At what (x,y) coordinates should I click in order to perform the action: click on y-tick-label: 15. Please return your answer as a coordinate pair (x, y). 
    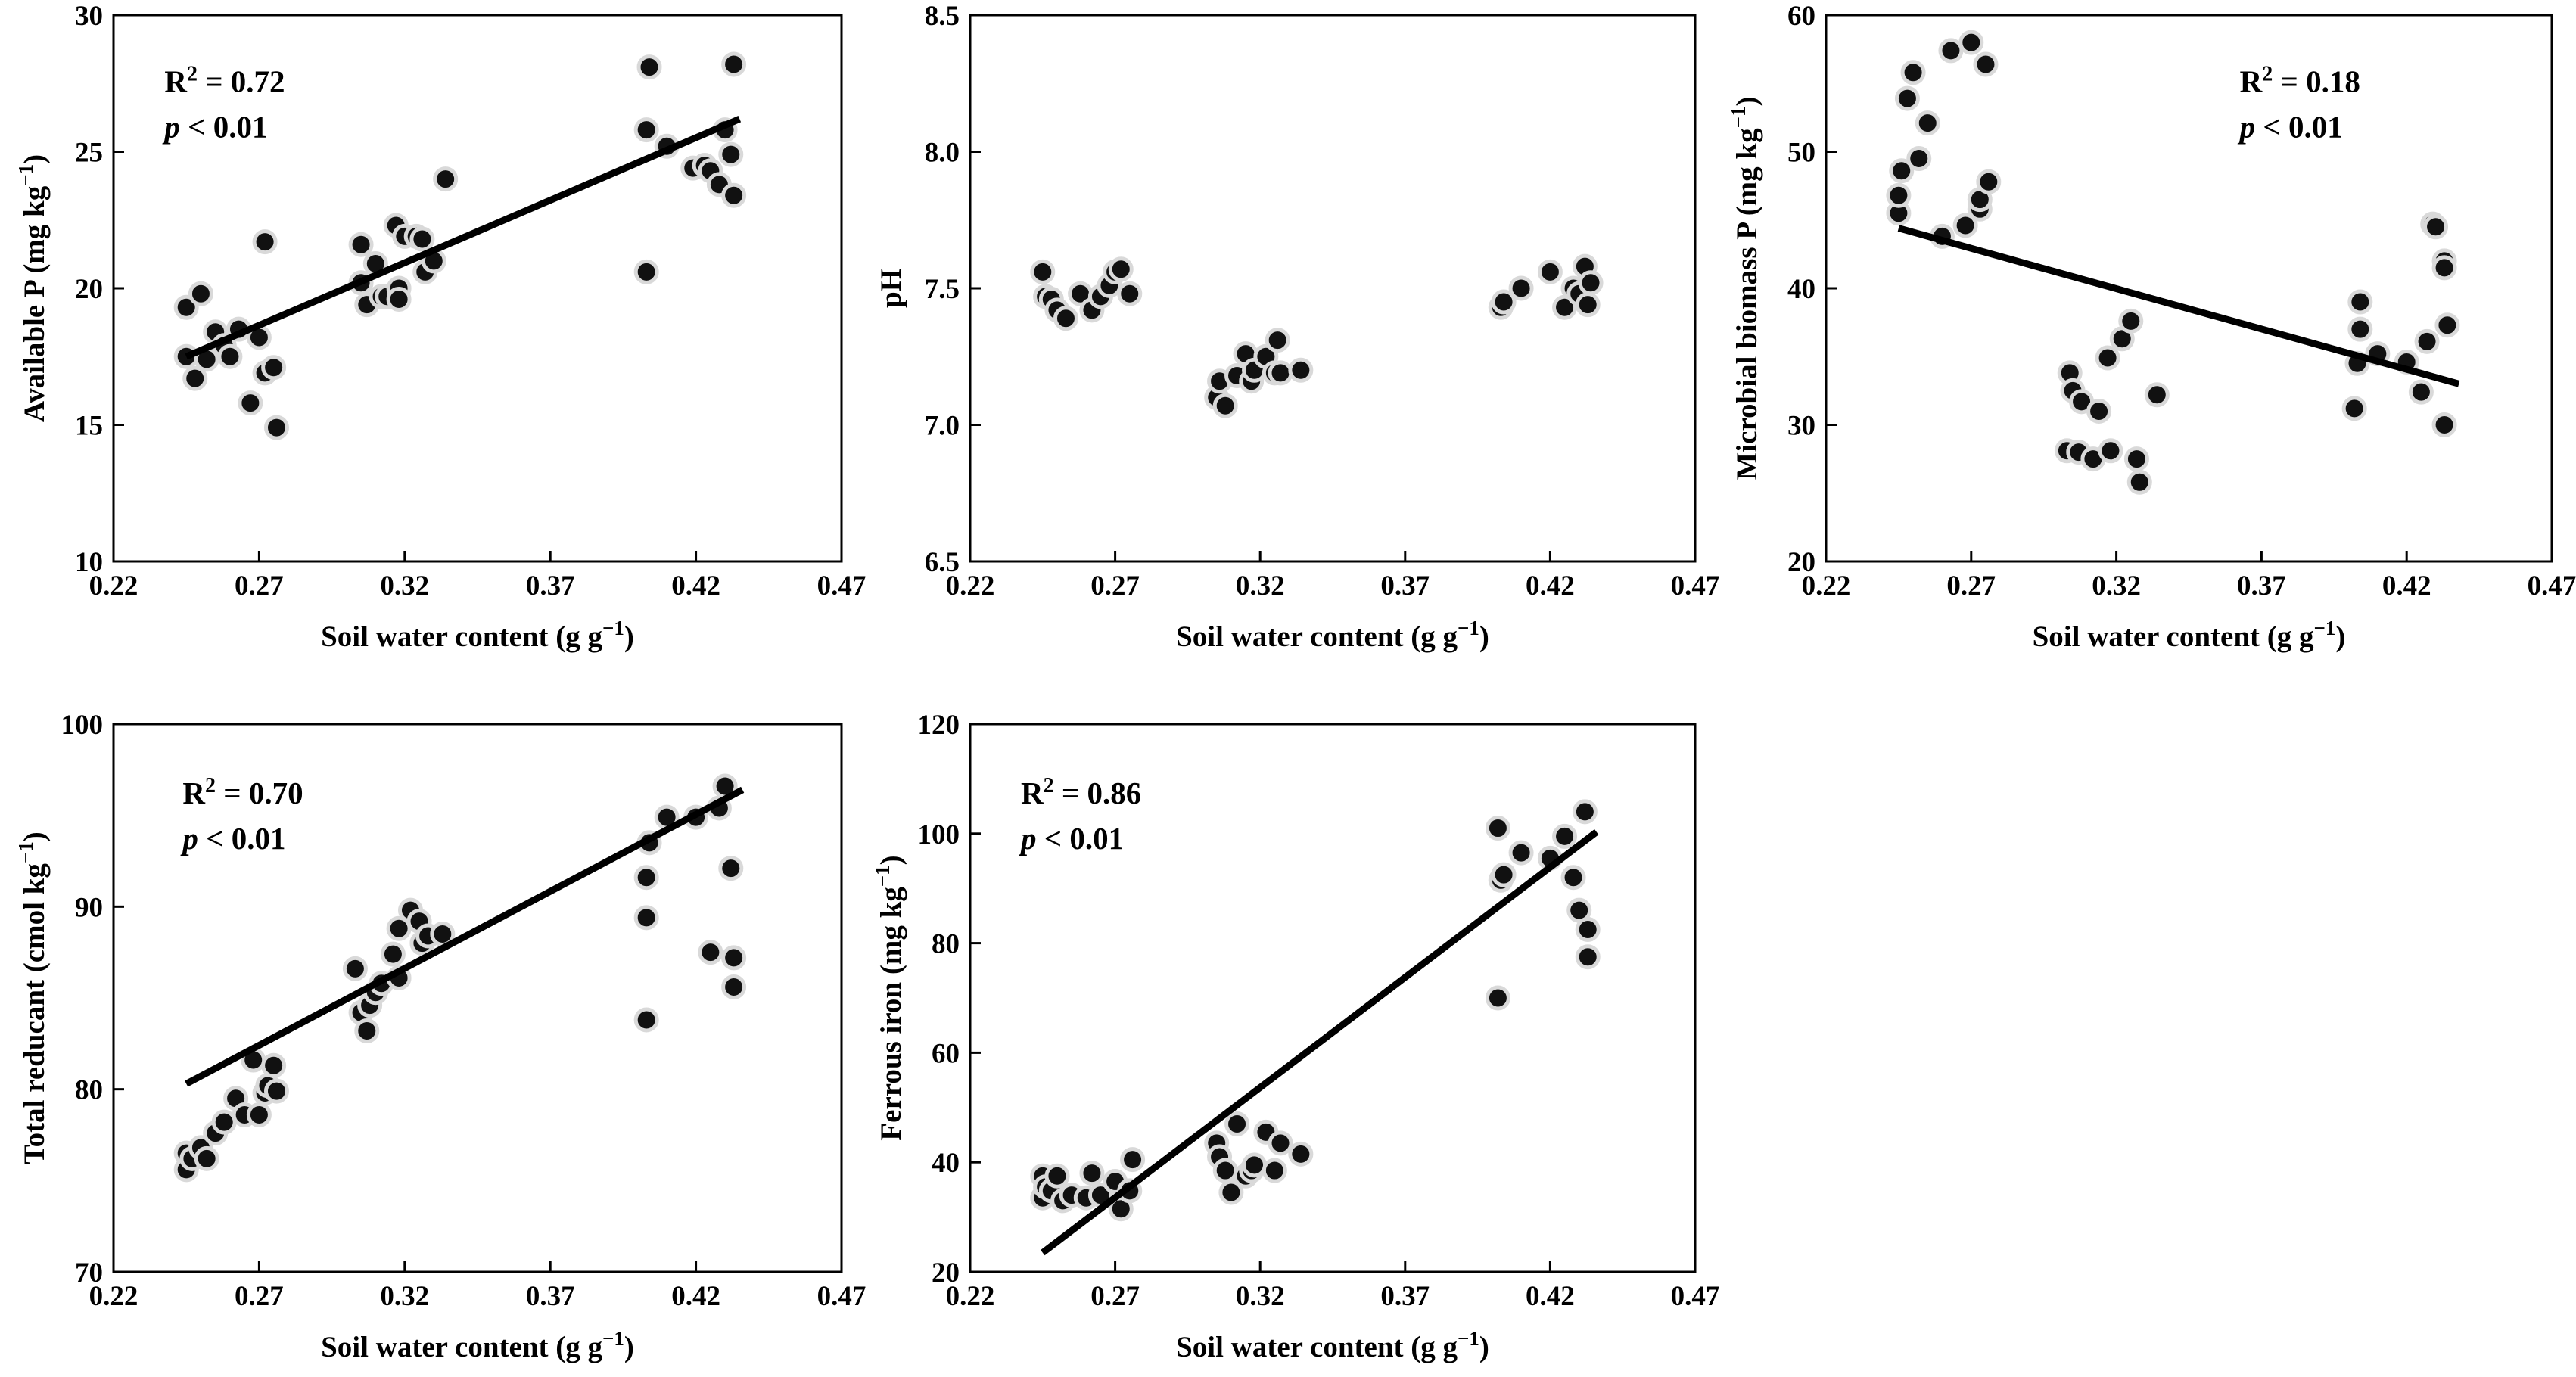
    Looking at the image, I should click on (89, 426).